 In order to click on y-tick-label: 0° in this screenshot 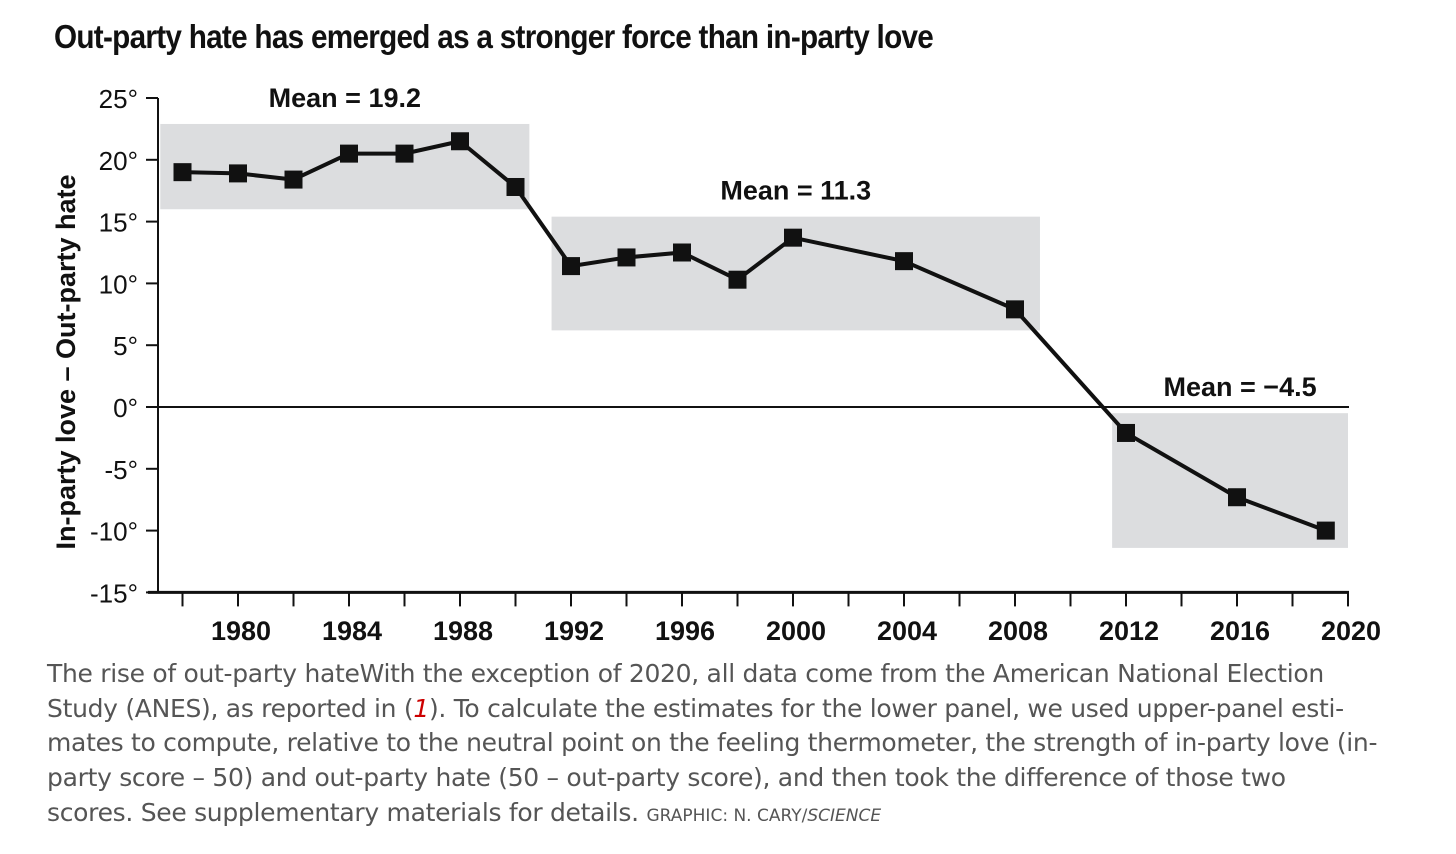, I will do `click(125, 408)`.